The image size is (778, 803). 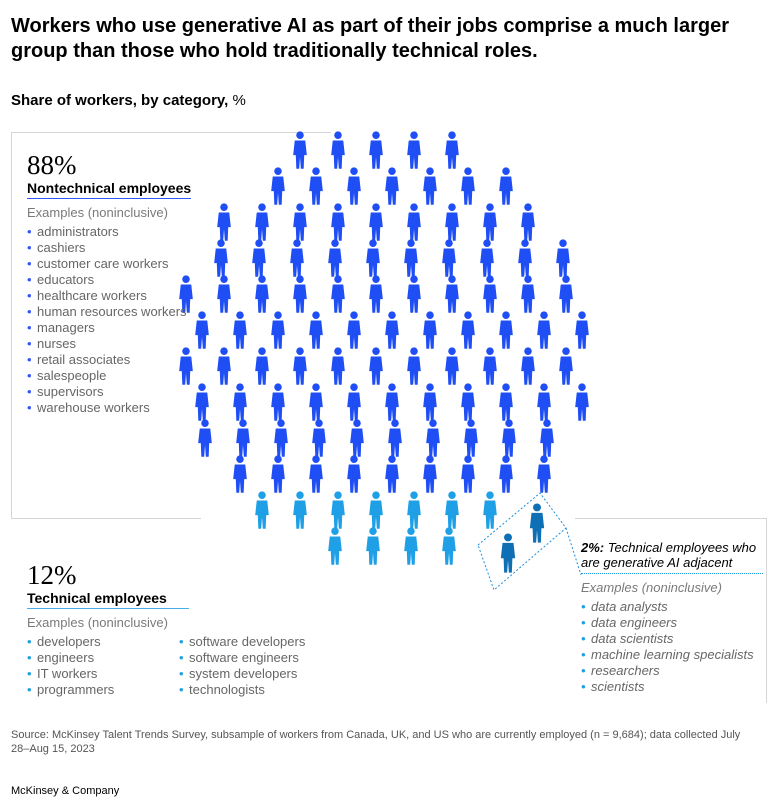 What do you see at coordinates (672, 655) in the screenshot?
I see `adjacent-list-item: machine learning specialists` at bounding box center [672, 655].